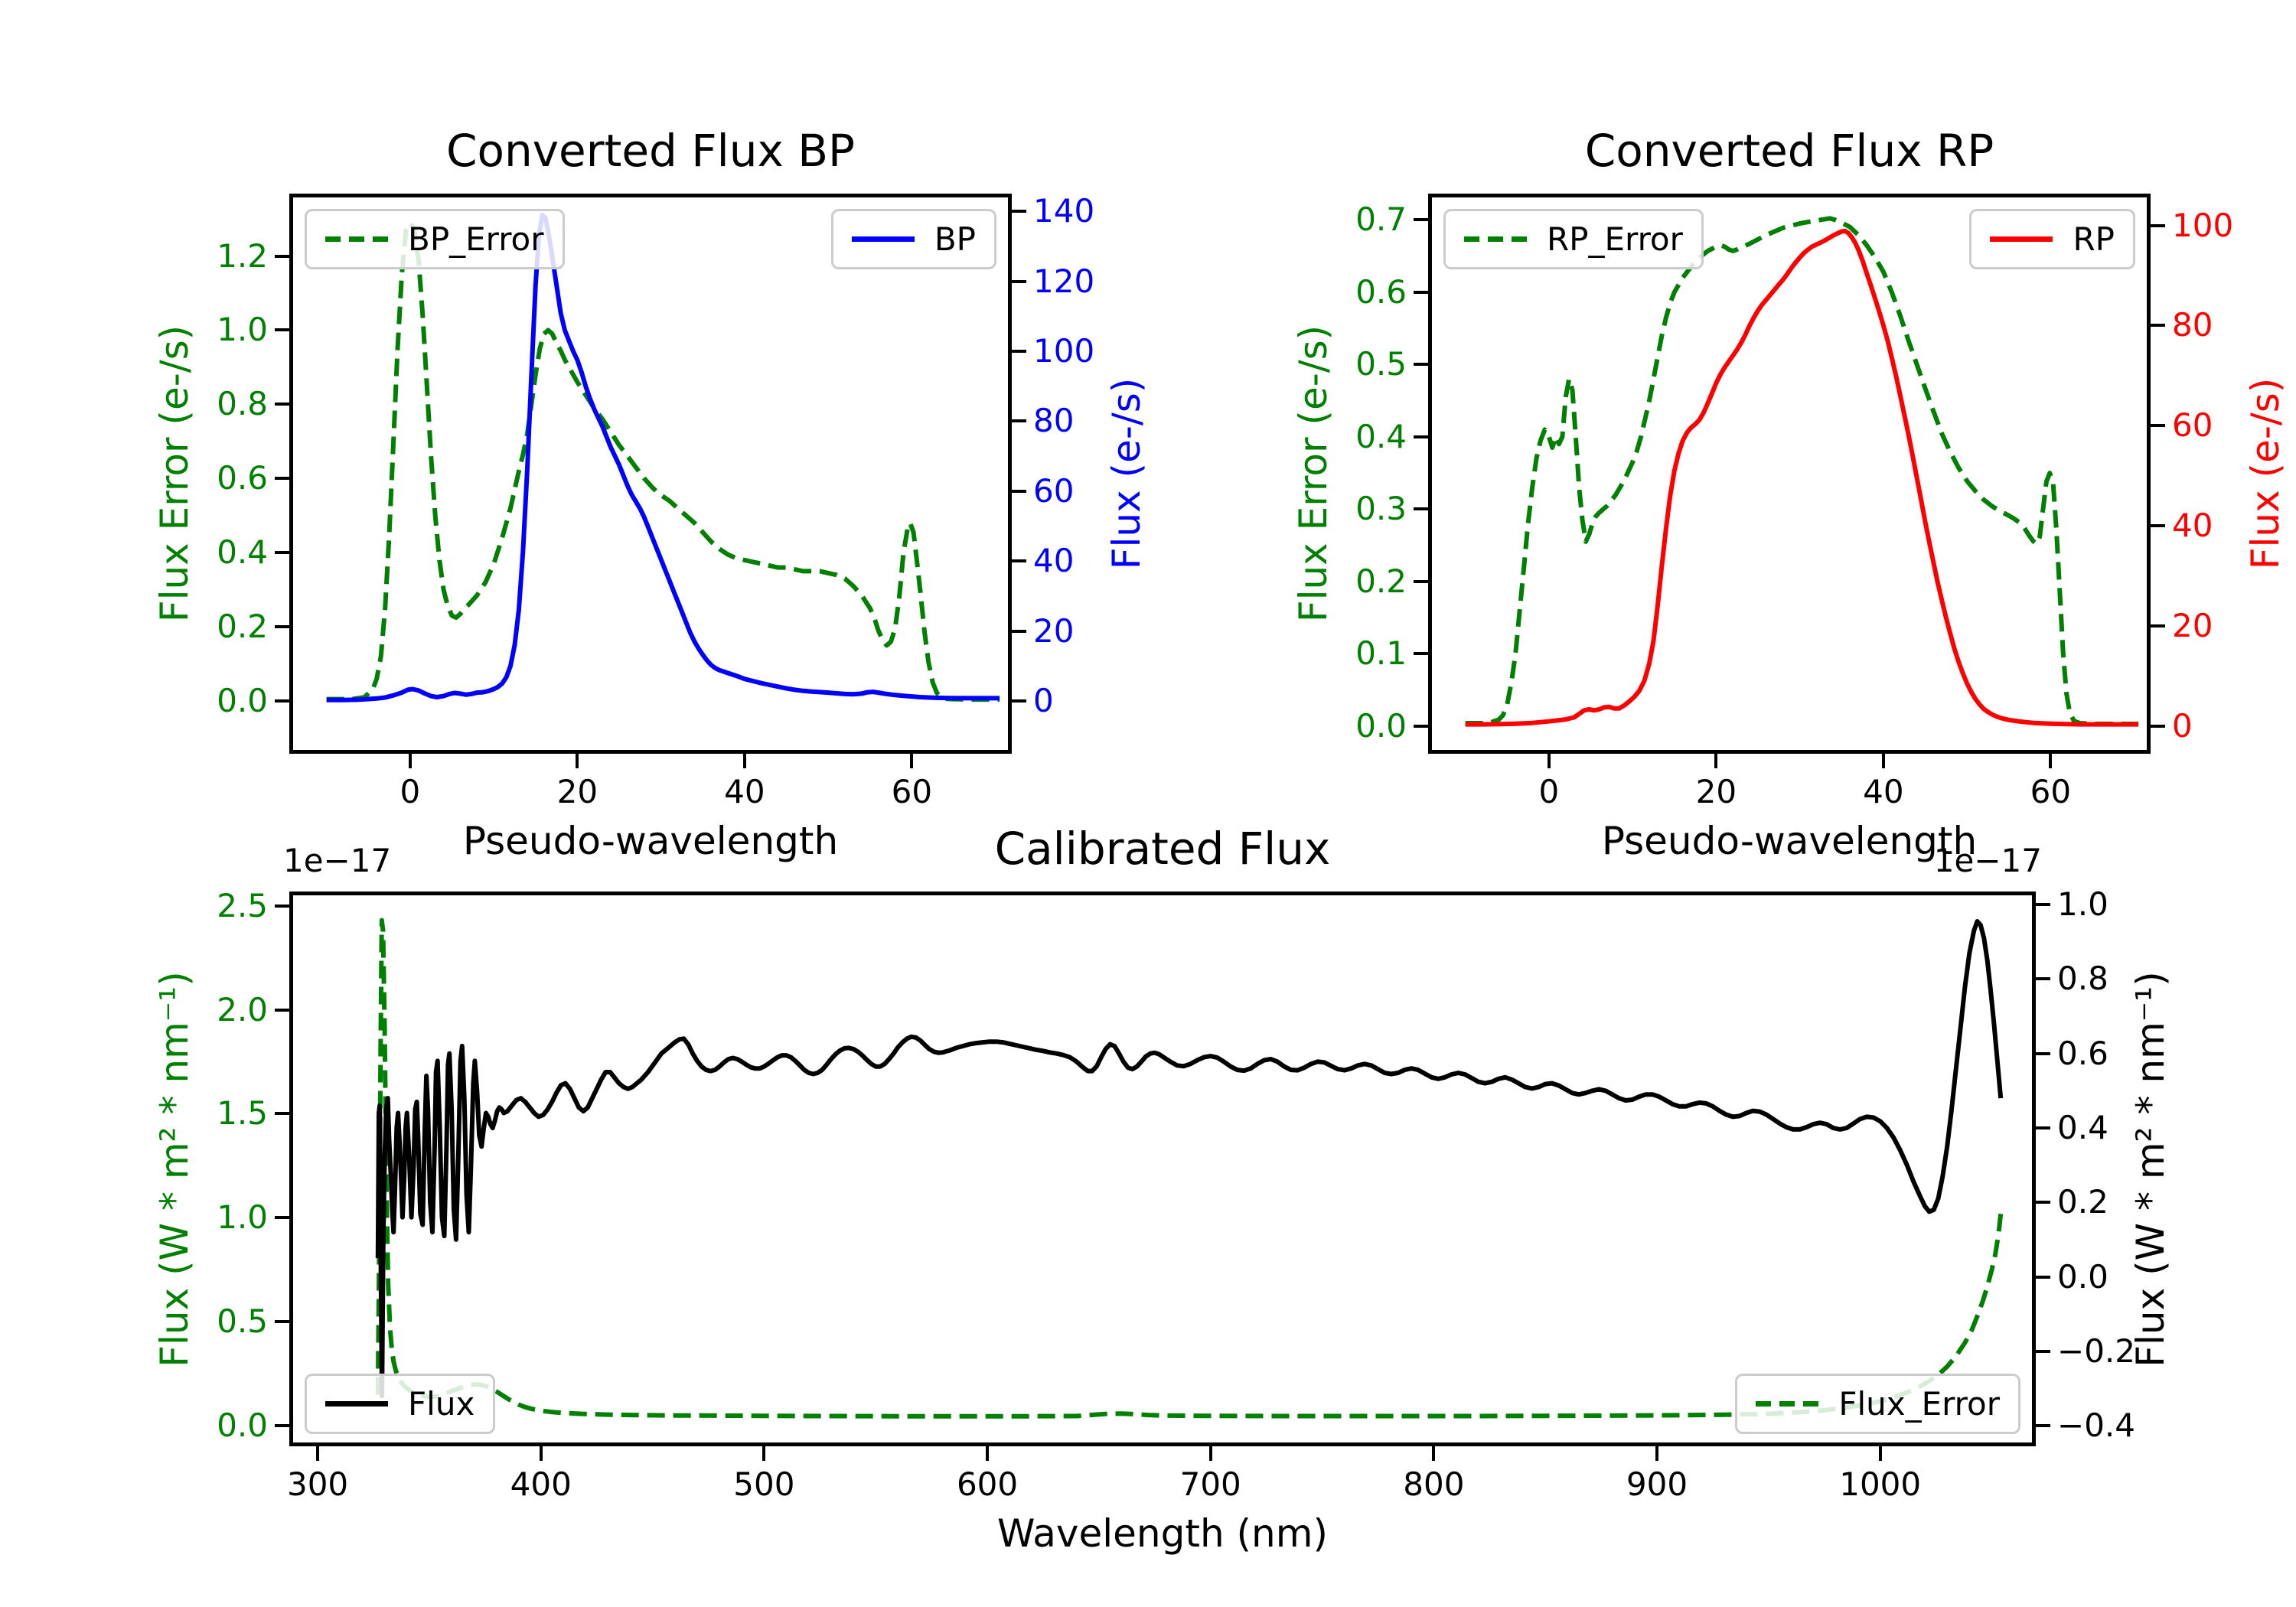 This screenshot has width=2296, height=1607. I want to click on subplot-cal-xlabel: Wavelength (nm), so click(1162, 1533).